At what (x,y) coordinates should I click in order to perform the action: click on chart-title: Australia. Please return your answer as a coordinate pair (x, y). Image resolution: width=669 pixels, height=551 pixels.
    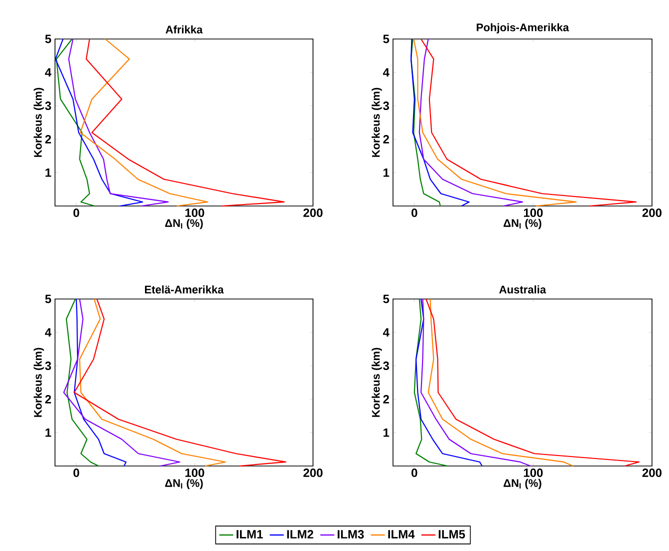
    Looking at the image, I should click on (522, 289).